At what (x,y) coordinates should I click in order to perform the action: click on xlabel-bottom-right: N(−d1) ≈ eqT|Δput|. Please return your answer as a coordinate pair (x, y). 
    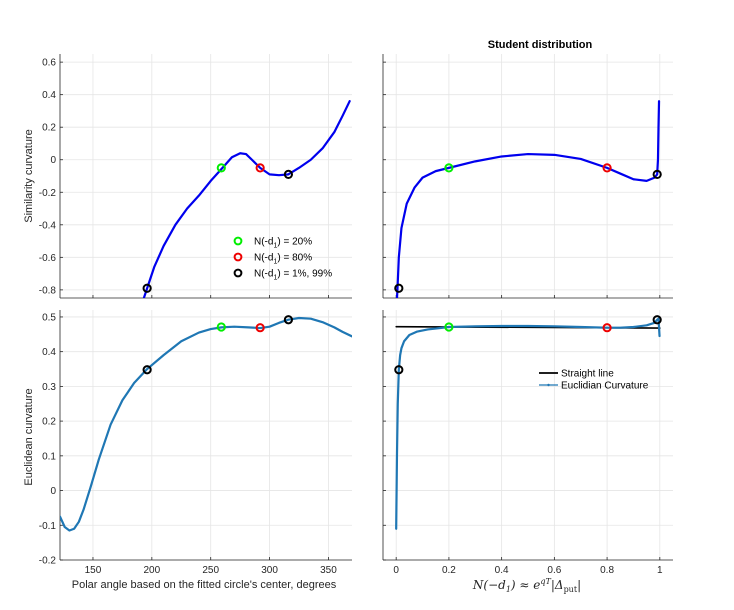
    Looking at the image, I should click on (526, 585).